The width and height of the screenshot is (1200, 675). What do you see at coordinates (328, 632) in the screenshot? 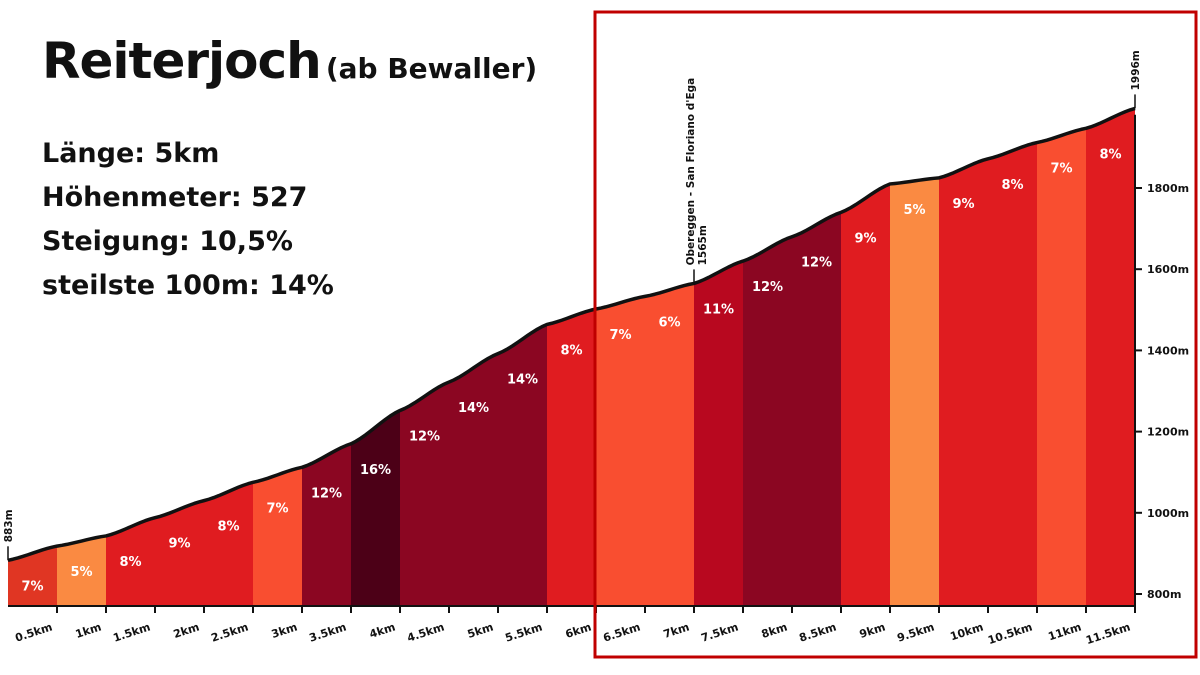
I see `x-tick-label: 3.5km` at bounding box center [328, 632].